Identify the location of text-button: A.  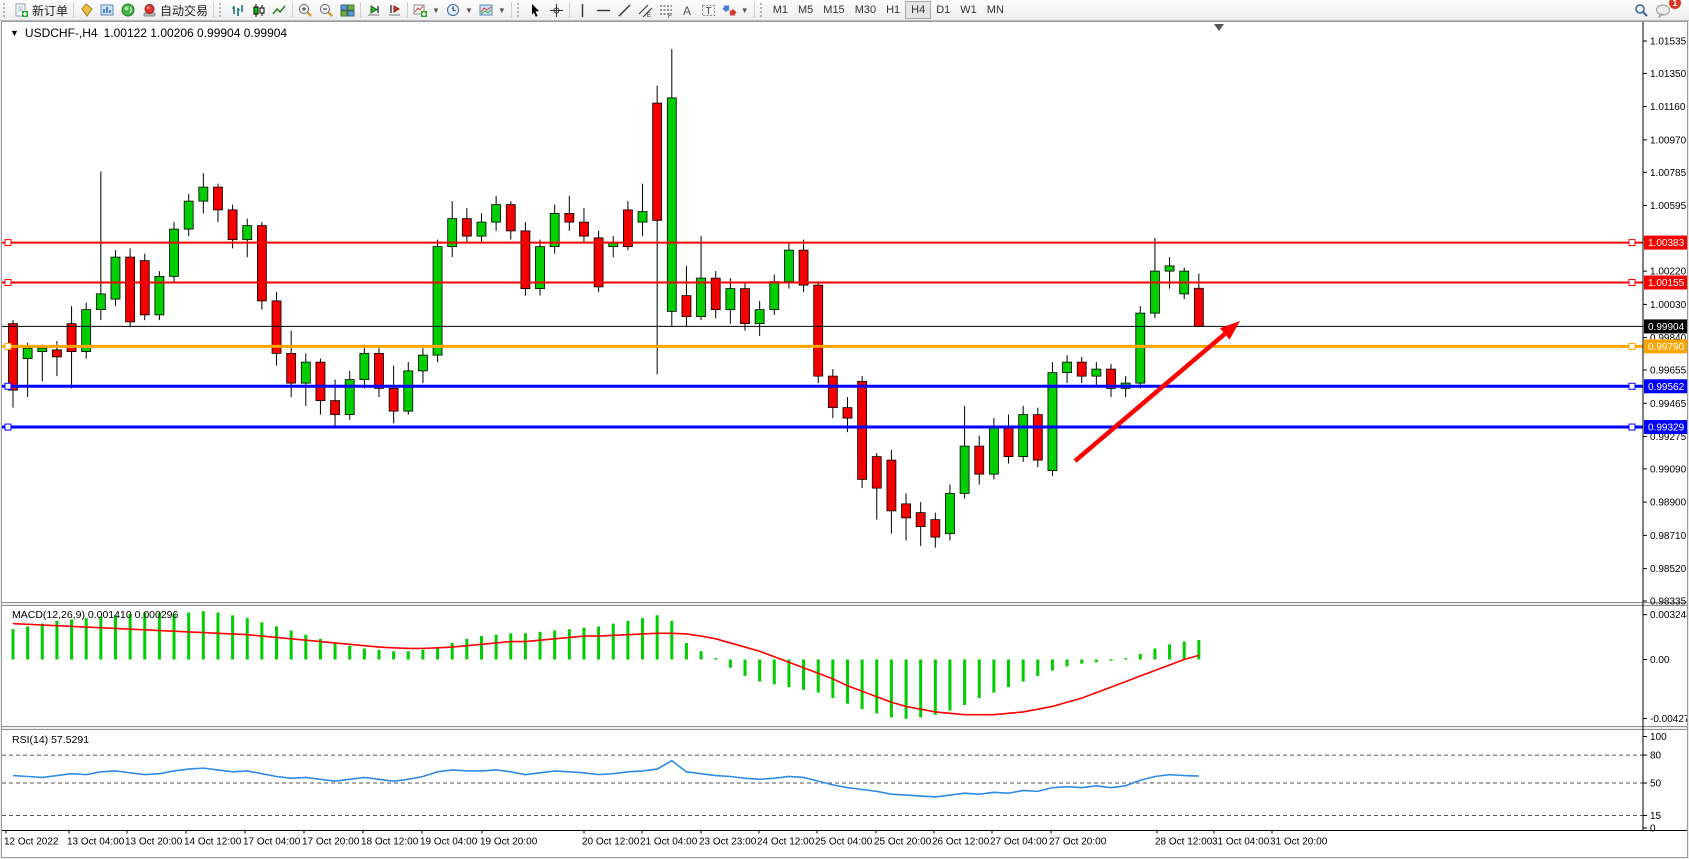
(687, 10).